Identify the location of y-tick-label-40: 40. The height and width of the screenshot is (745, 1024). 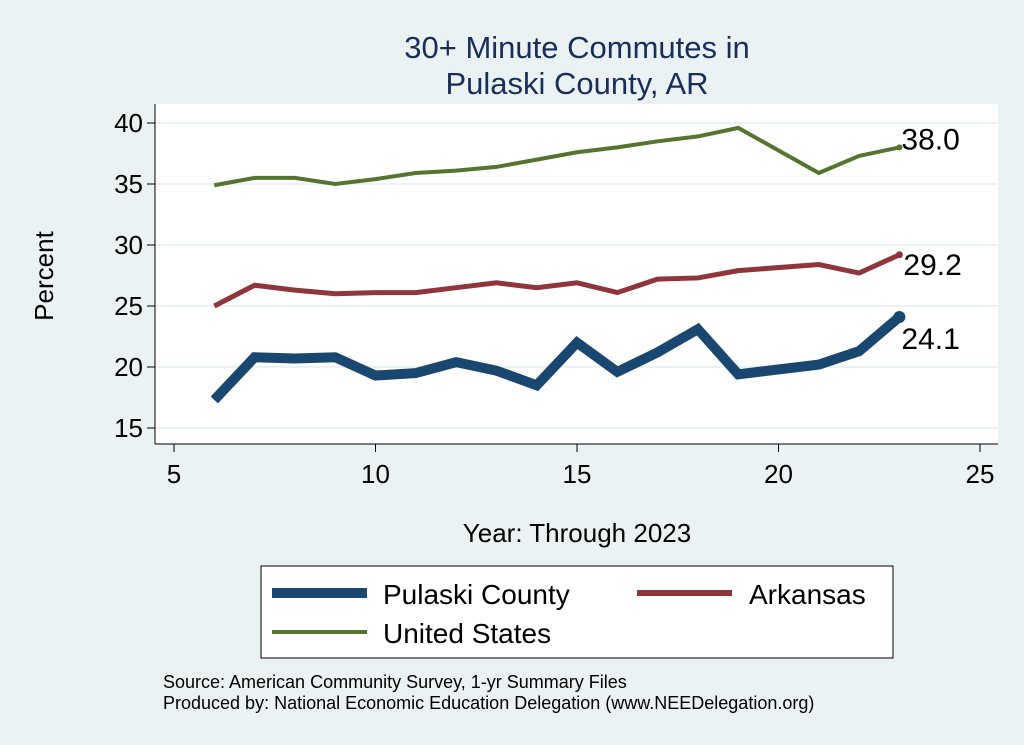
(128, 123).